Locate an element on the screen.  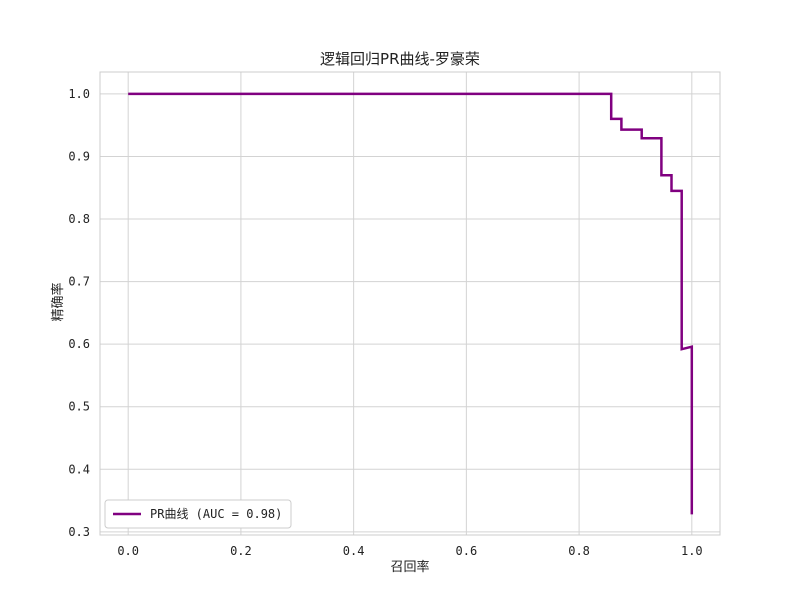
y-tick-label: 0.4 is located at coordinates (79, 469).